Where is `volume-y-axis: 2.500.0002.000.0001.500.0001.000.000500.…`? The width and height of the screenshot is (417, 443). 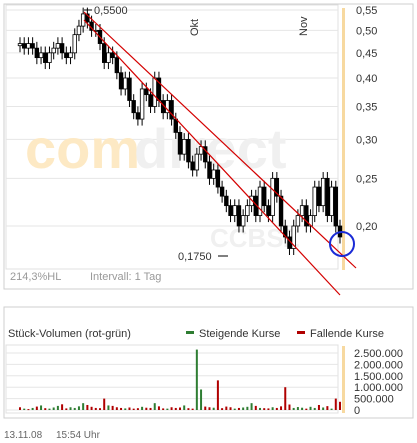
volume-y-axis: 2.500.0002.000.0001.500.0001.000.000500.… is located at coordinates (378, 382).